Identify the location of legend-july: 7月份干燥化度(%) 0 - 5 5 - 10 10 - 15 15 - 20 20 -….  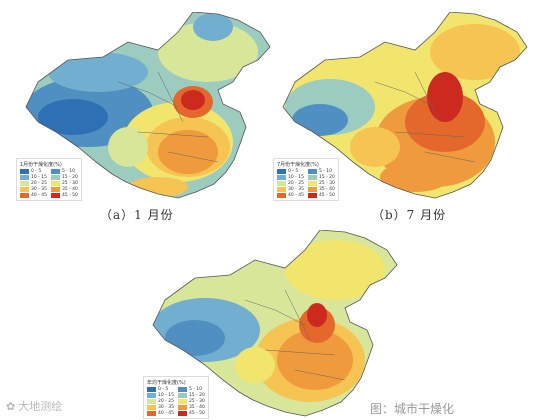
(306, 179).